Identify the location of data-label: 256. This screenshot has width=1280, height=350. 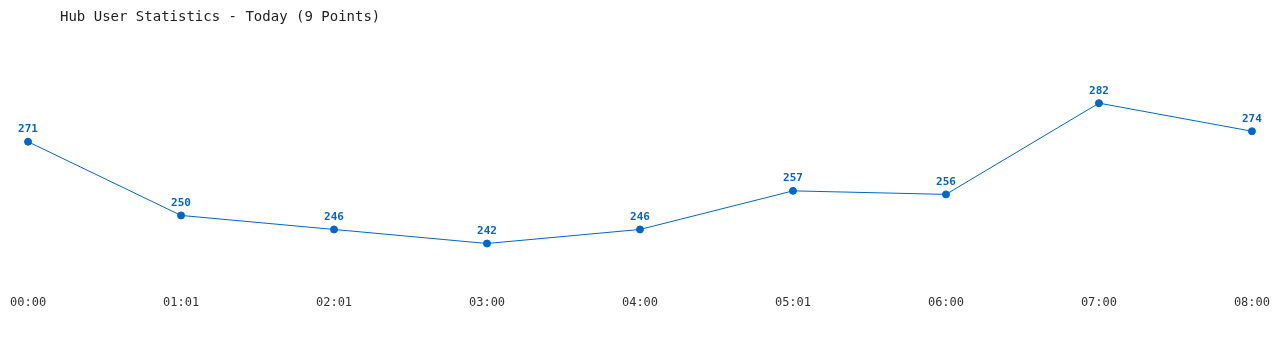
(946, 181).